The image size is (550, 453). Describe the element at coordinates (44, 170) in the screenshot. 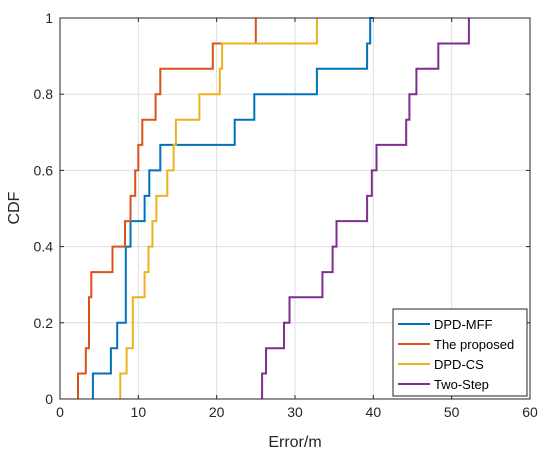

I see `y-tick-label: 0.6` at that location.